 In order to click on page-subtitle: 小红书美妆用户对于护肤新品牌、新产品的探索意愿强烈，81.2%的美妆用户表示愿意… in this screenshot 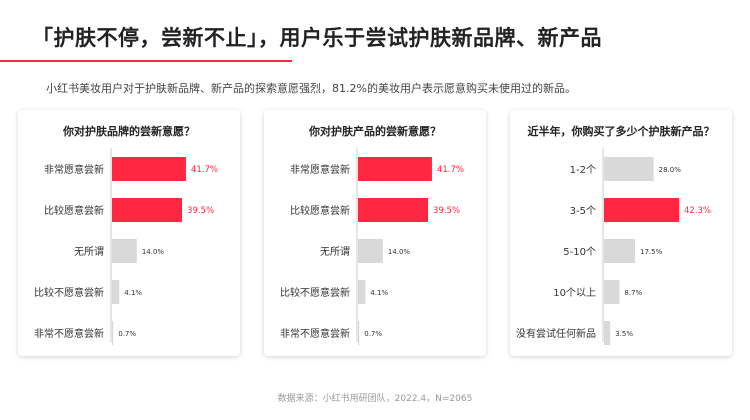, I will do `click(311, 88)`.